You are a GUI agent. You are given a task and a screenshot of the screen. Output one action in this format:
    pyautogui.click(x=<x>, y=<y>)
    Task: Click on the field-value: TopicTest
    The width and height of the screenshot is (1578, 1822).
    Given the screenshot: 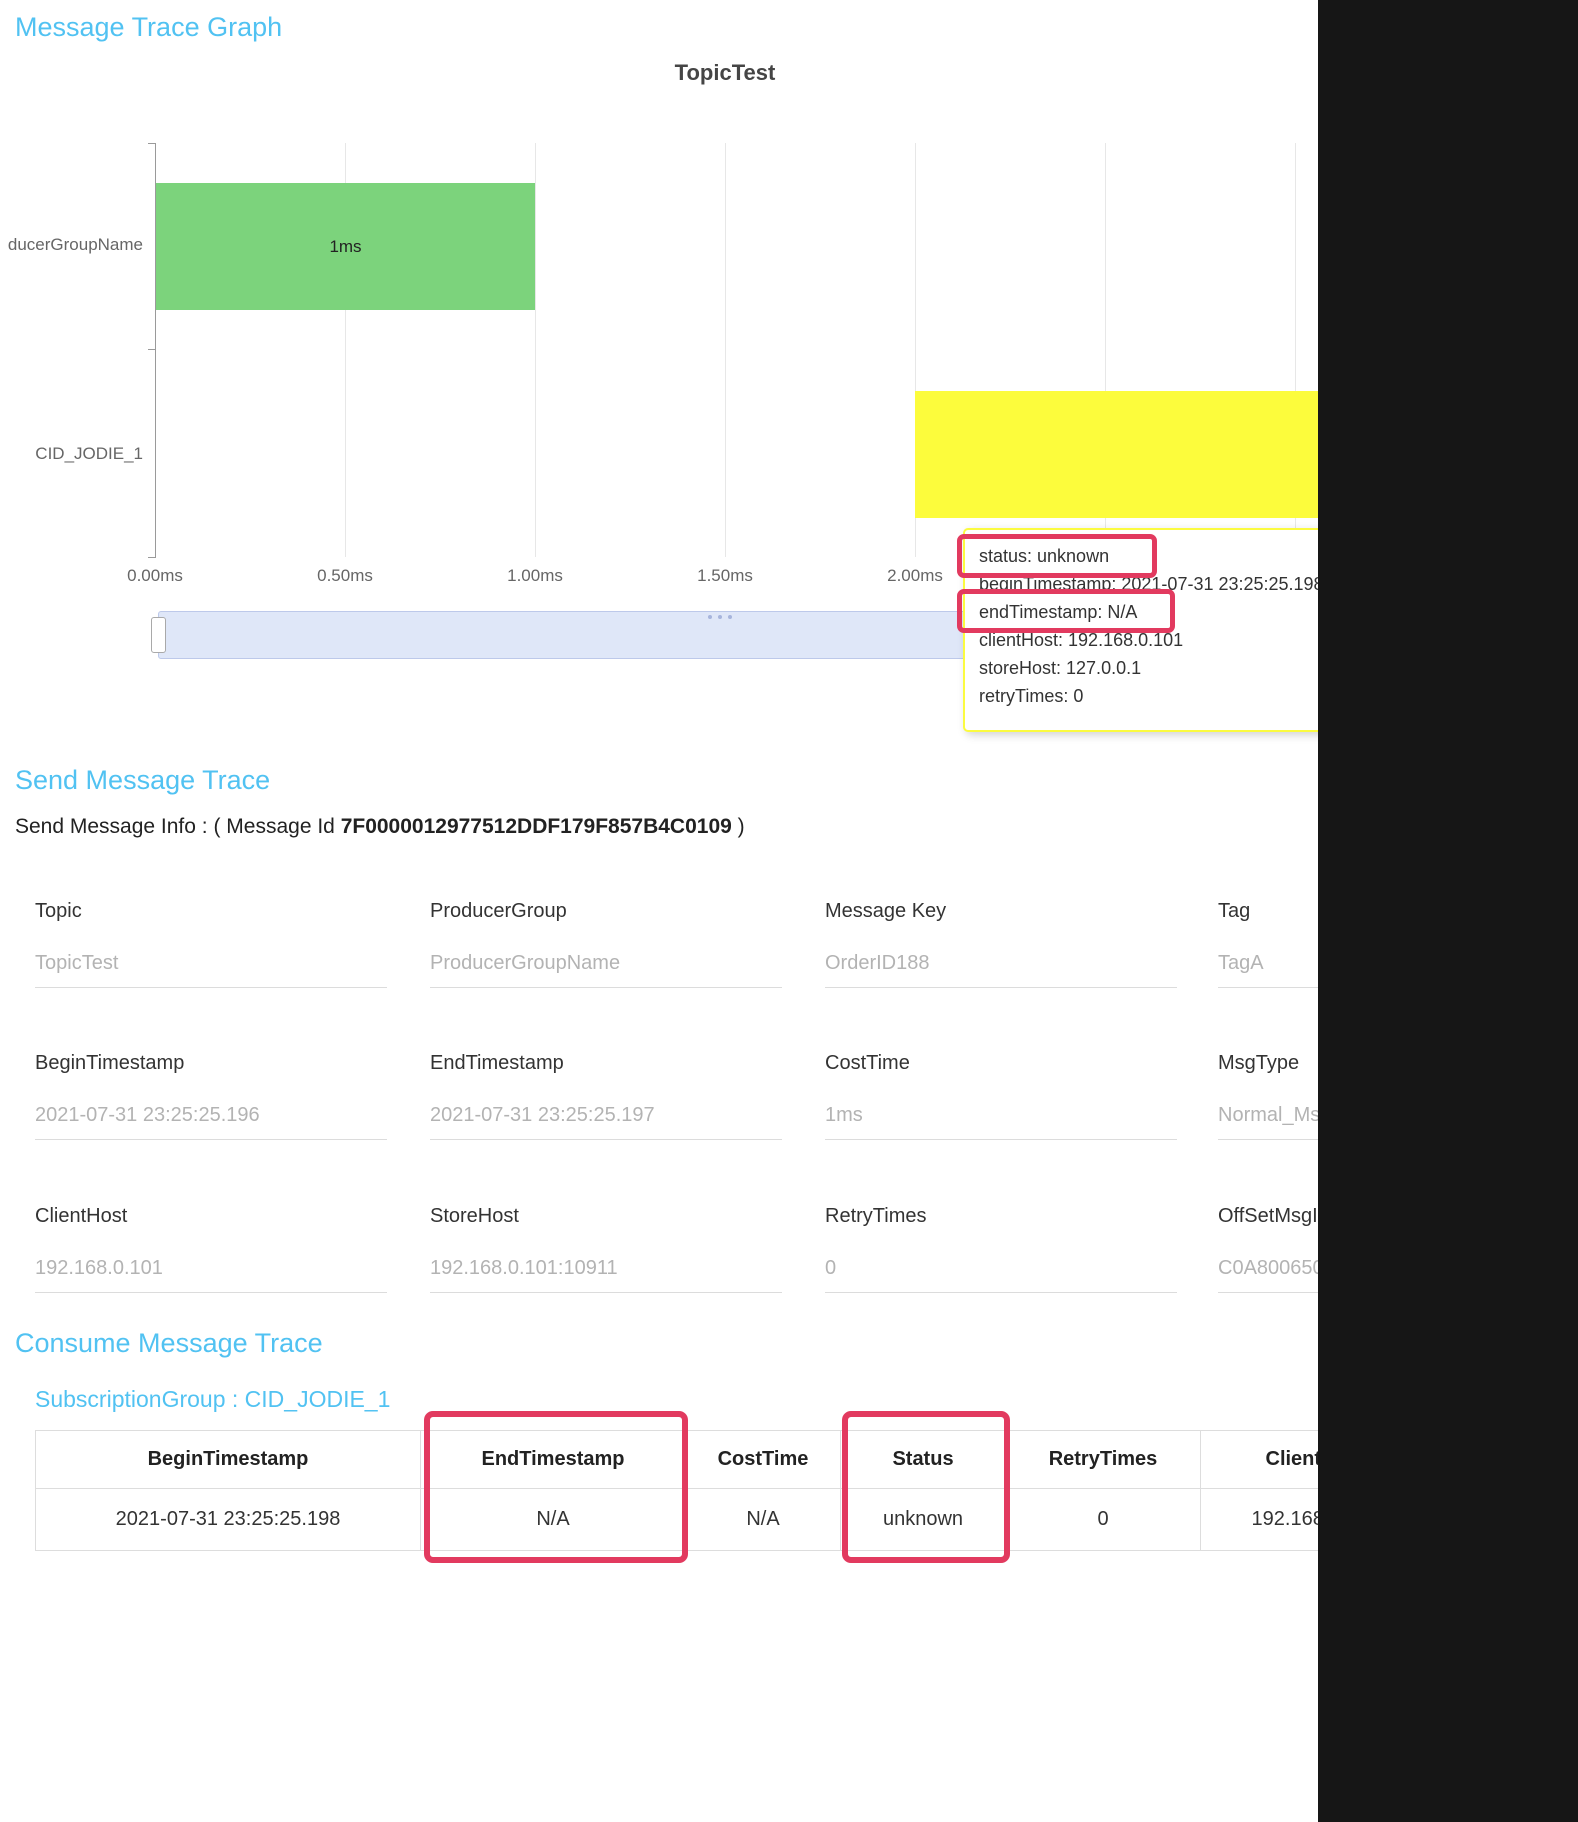 What is the action you would take?
    pyautogui.click(x=211, y=970)
    